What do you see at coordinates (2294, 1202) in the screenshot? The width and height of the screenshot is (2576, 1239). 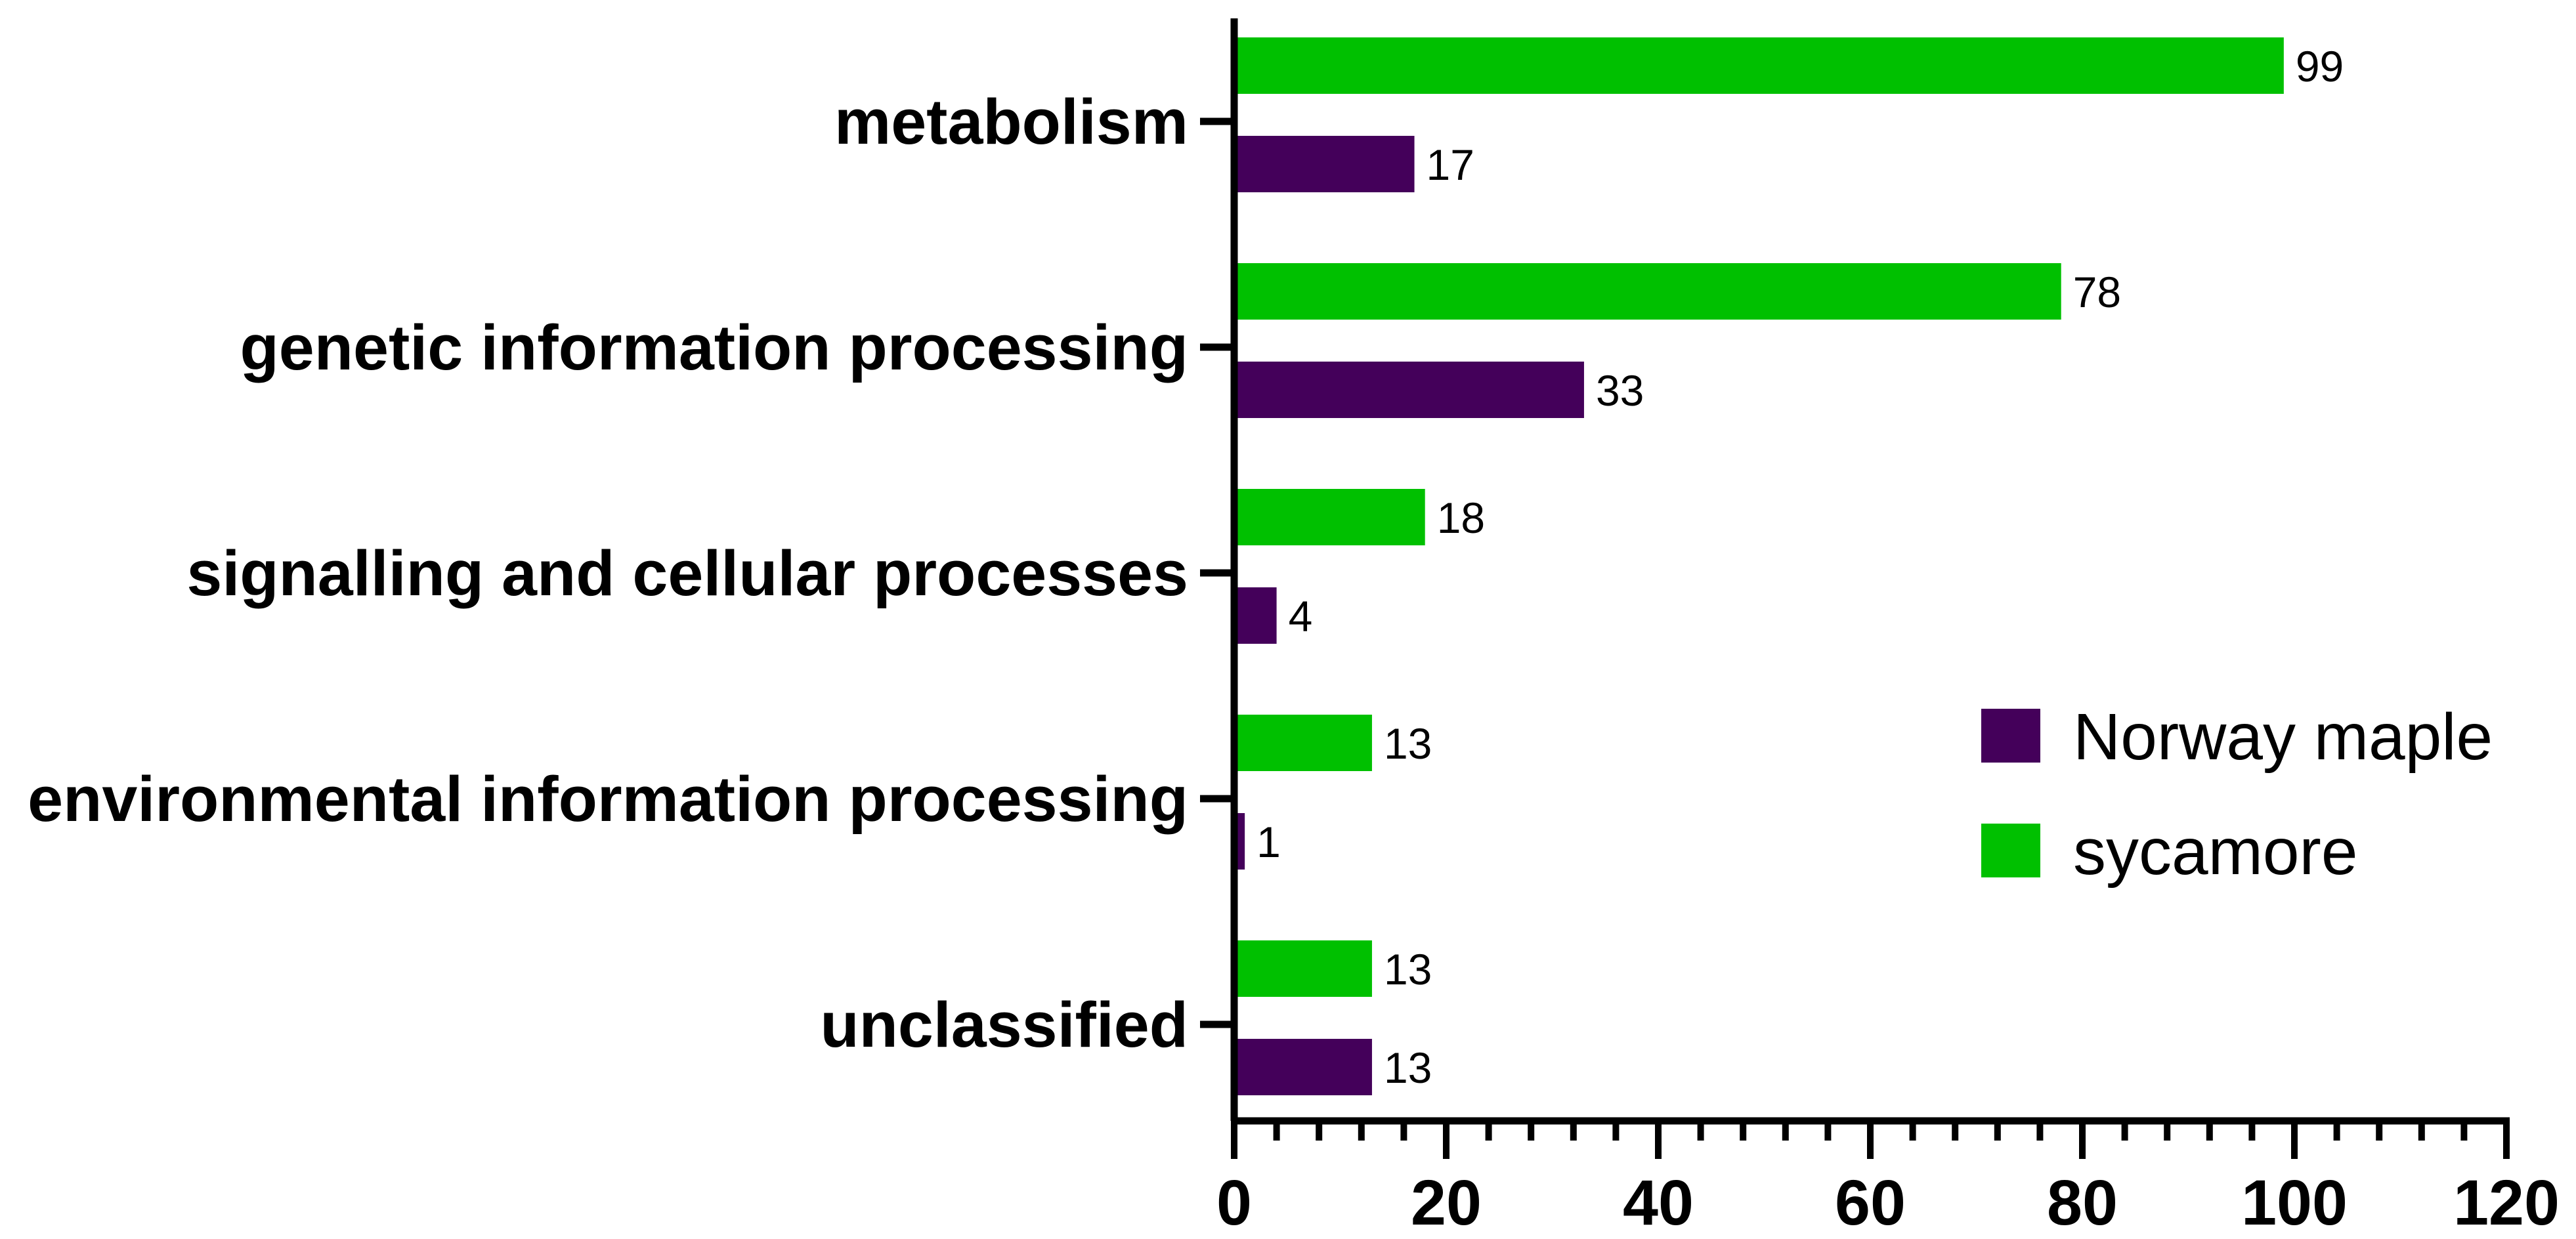 I see `x-tick-label-100: 100` at bounding box center [2294, 1202].